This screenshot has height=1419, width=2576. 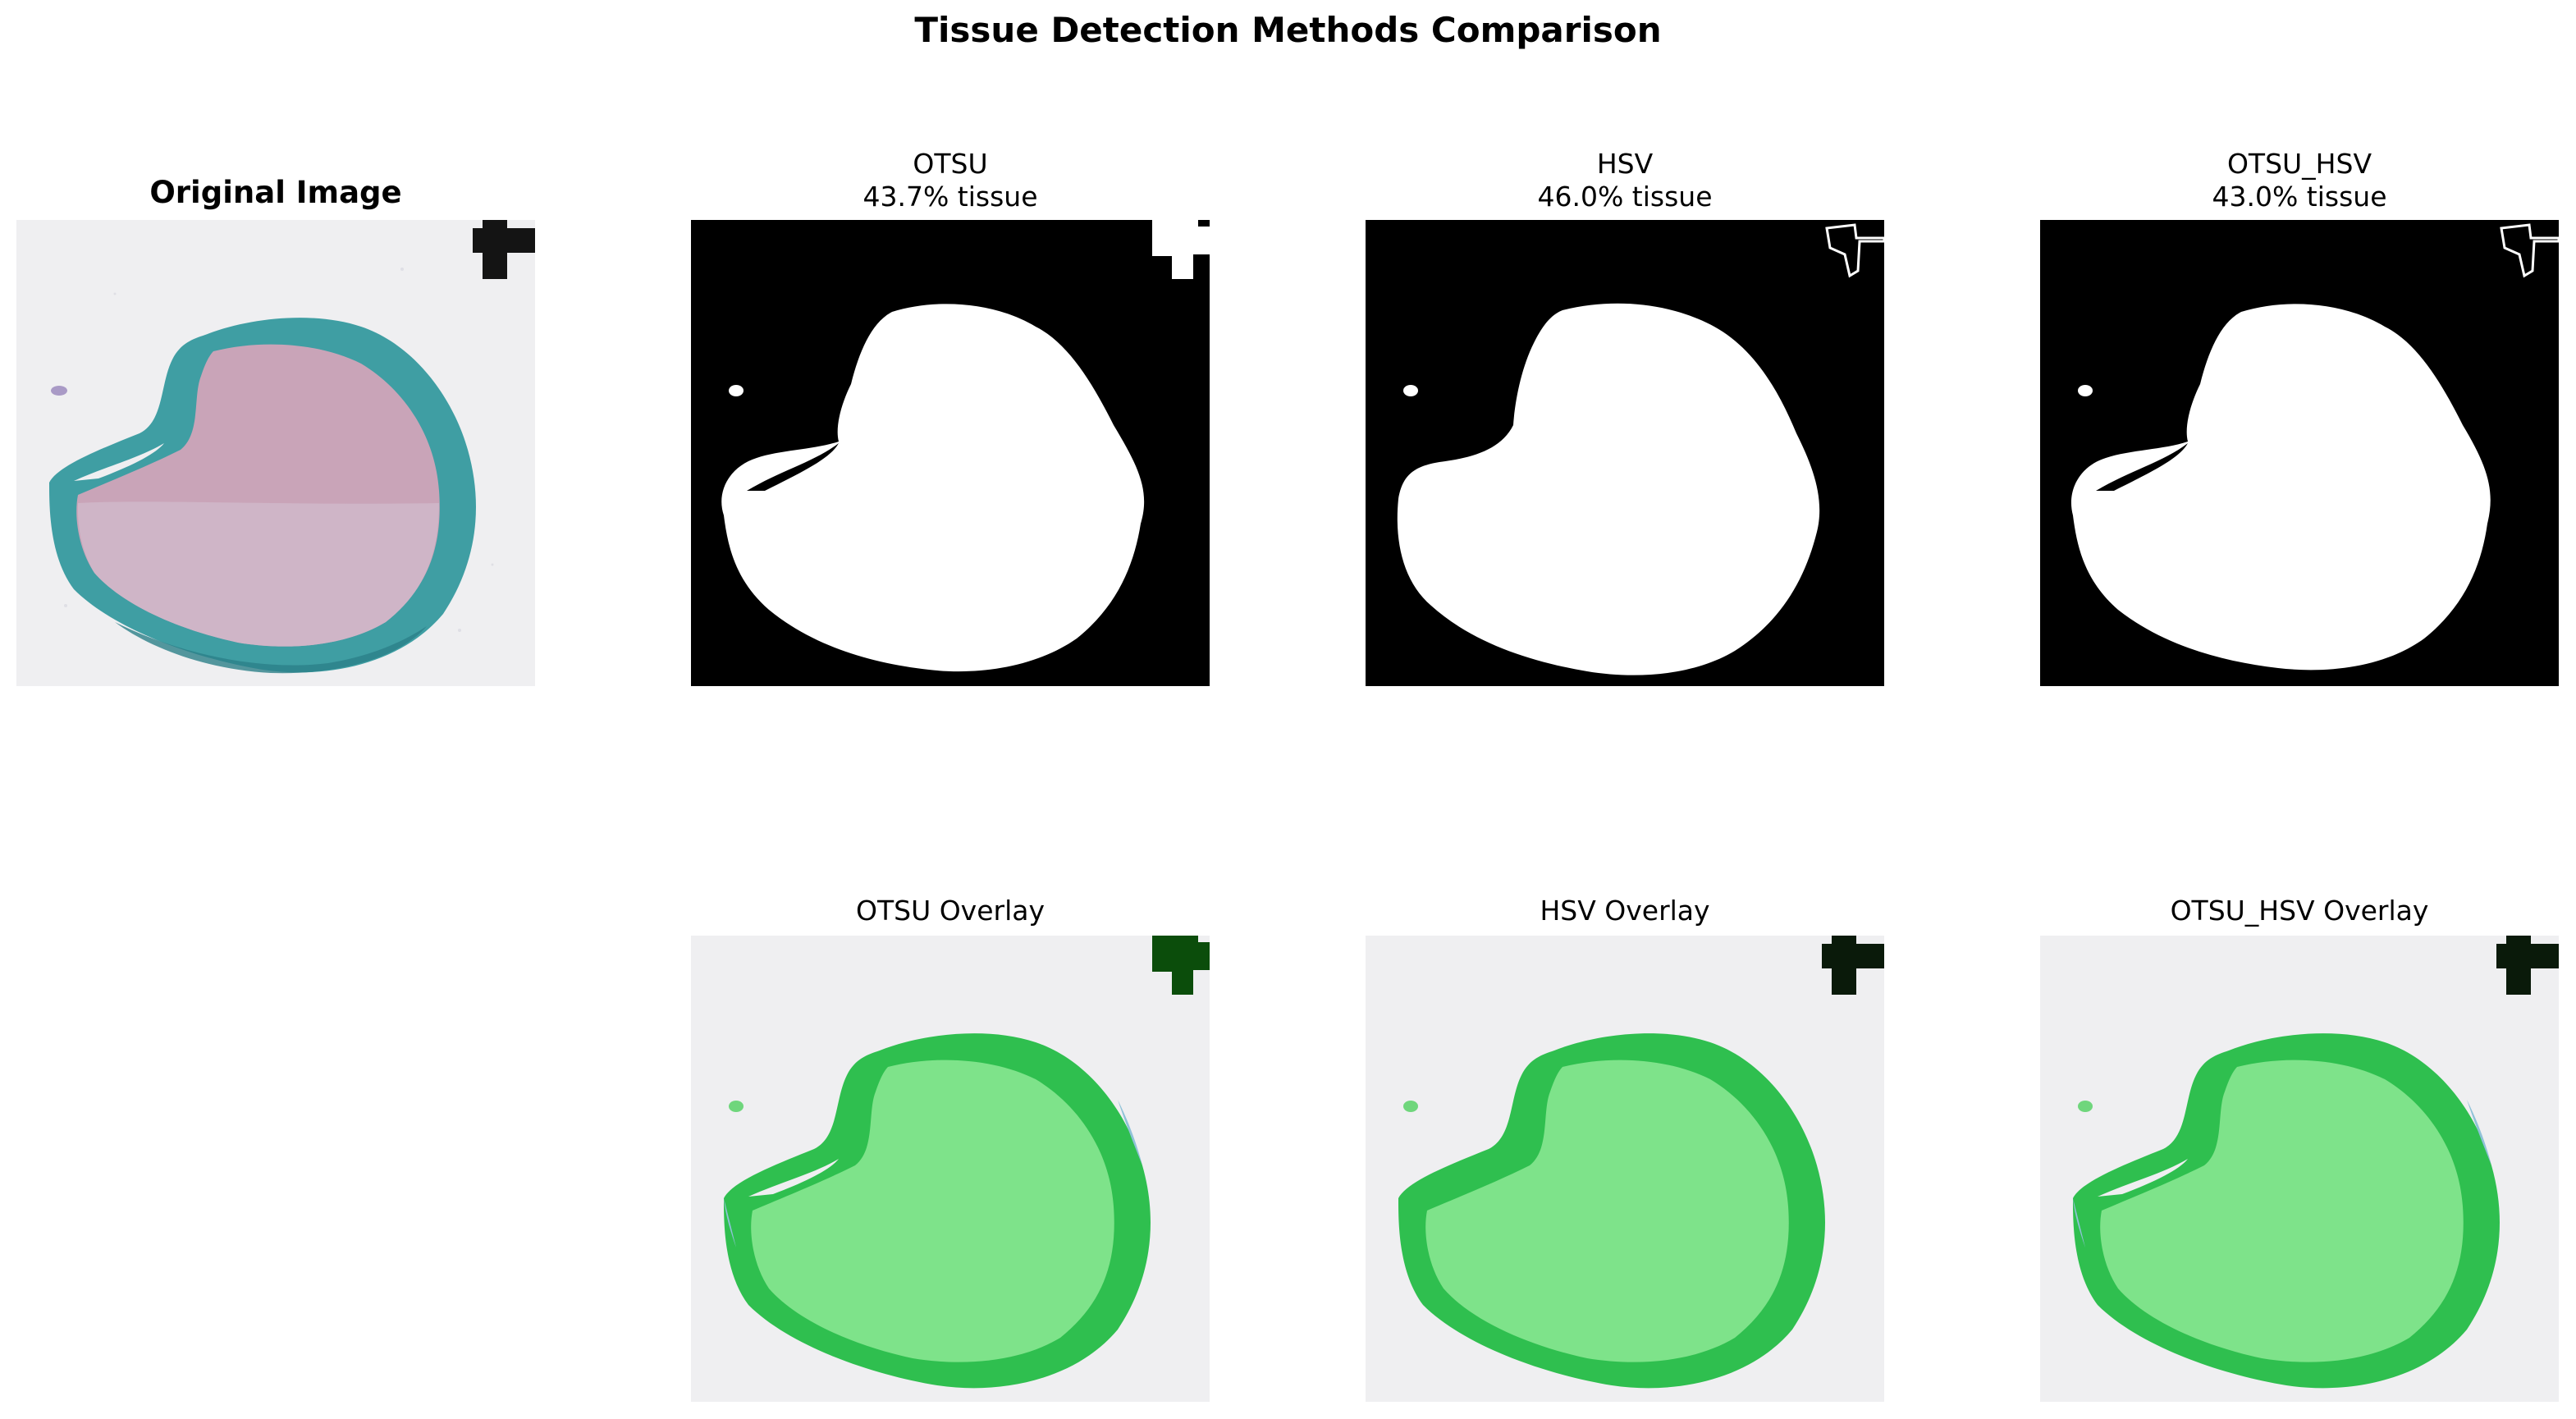 I want to click on otsu-hsv-title-percent: 43.0% tissue, so click(x=2299, y=197).